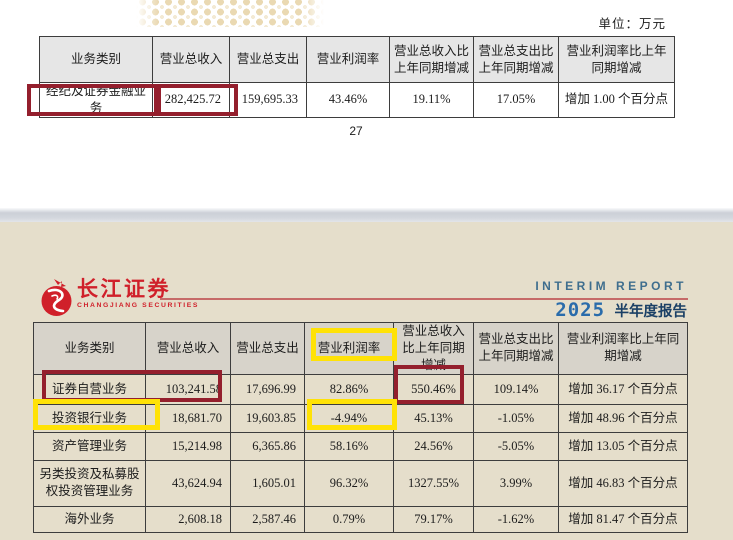 The height and width of the screenshot is (540, 733). Describe the element at coordinates (124, 289) in the screenshot. I see `logo-name-cn: 长江证券` at that location.